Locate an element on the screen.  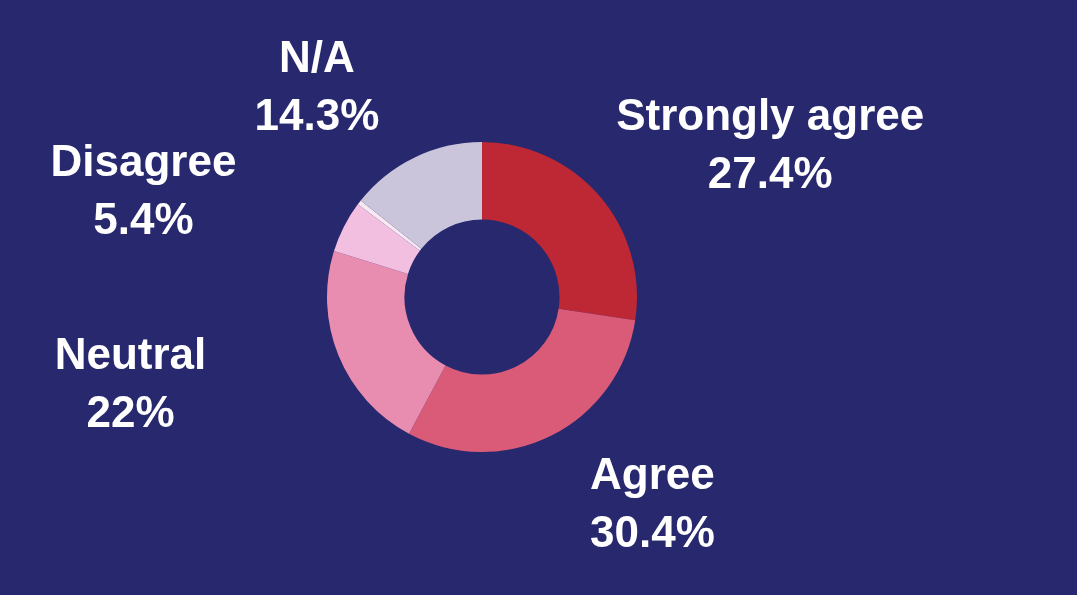
data-label: 30.4% is located at coordinates (652, 531).